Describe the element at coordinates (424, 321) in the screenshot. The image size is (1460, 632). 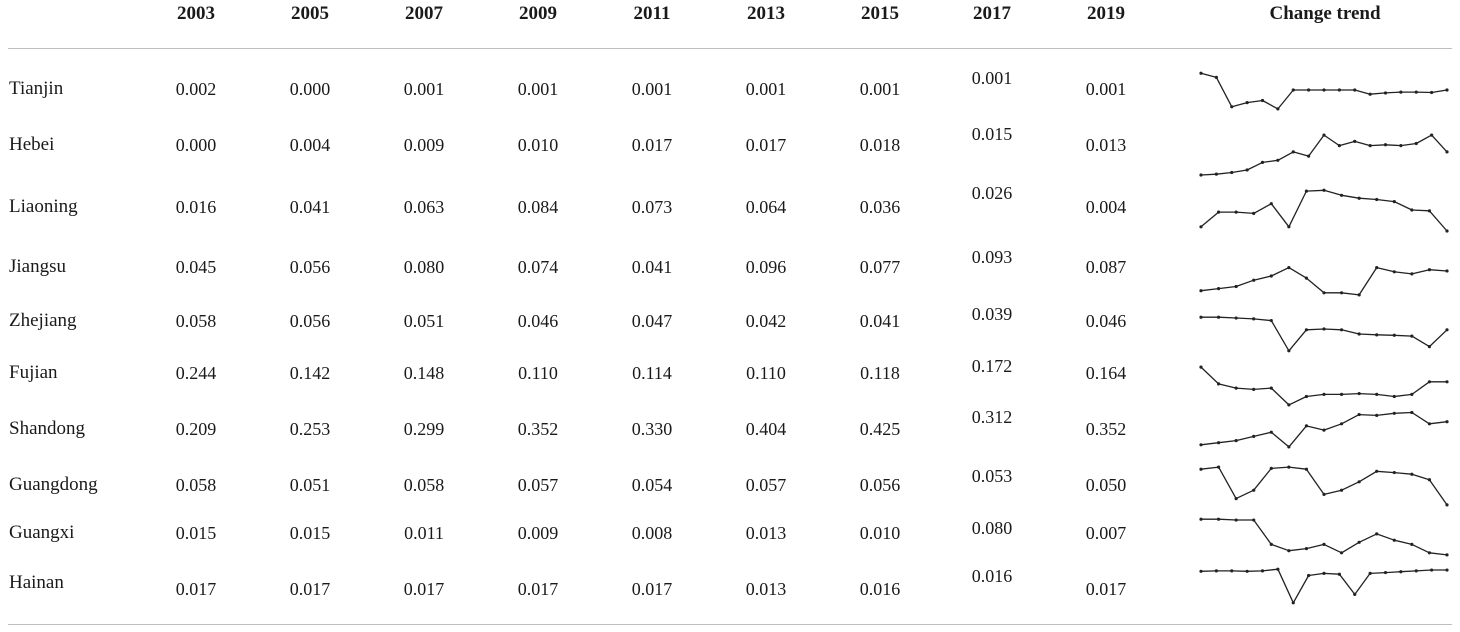
I see `table-cell: 0.051` at that location.